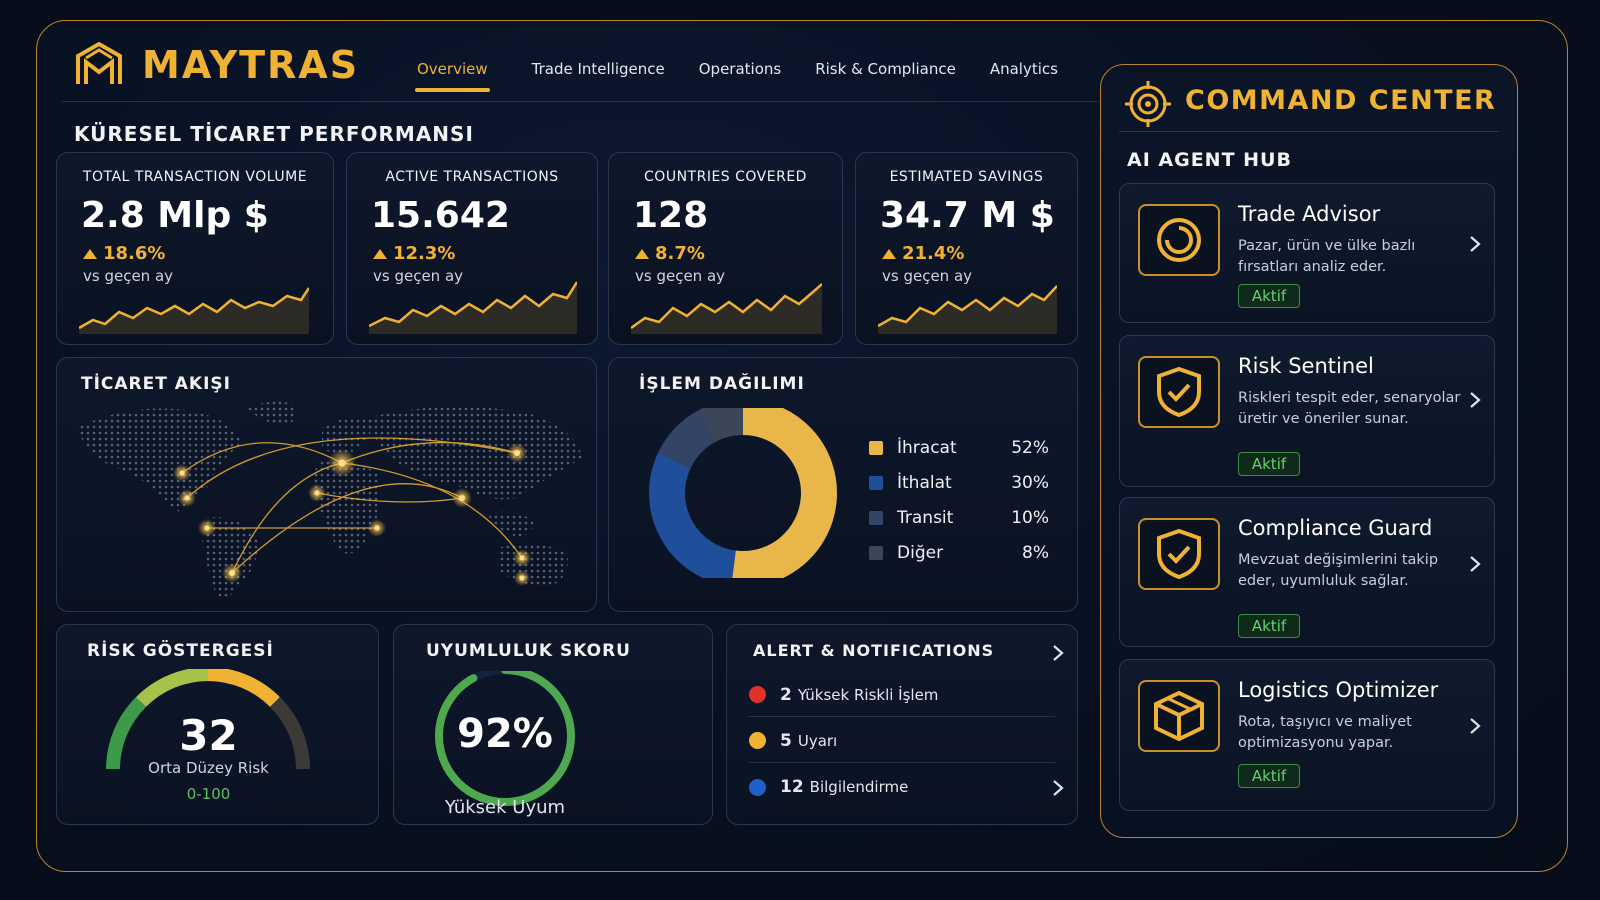 This screenshot has width=1600, height=900. I want to click on kpi-change: 12.3%, so click(414, 253).